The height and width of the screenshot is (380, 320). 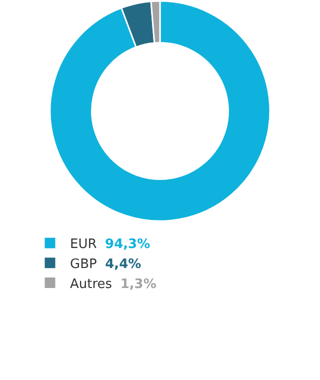 I want to click on data-label: 1,3%, so click(x=138, y=284).